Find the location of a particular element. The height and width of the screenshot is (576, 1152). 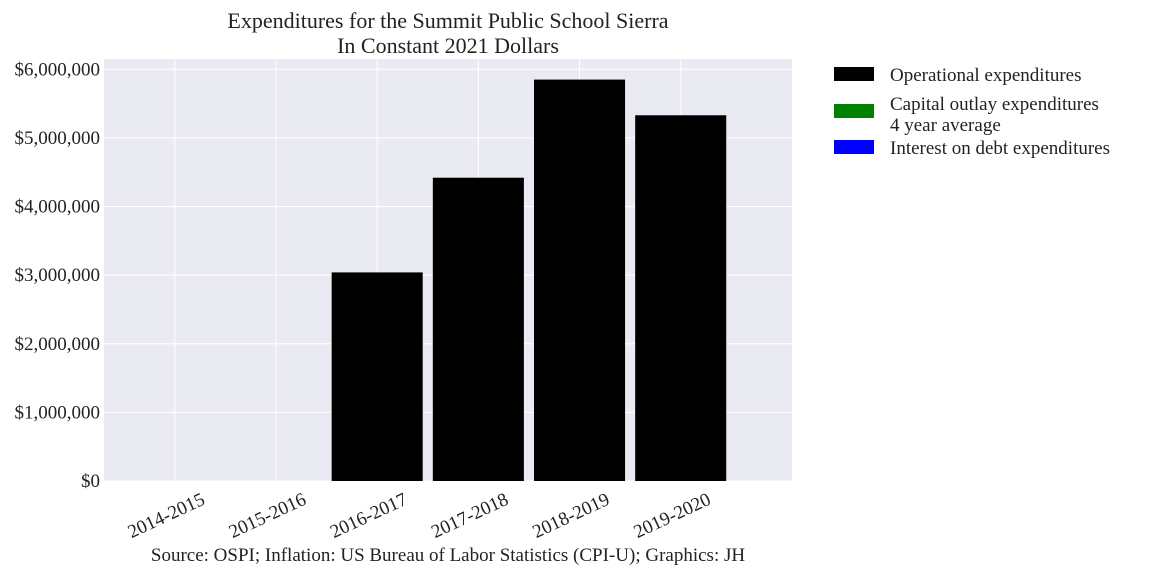

y-tick-label: $3,000,000 is located at coordinates (58, 275).